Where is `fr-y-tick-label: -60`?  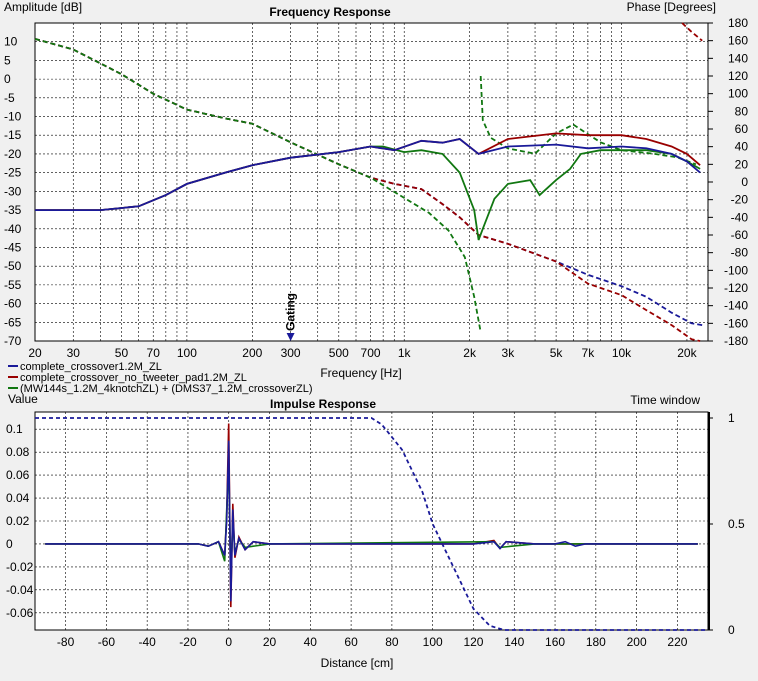
fr-y-tick-label: -60 is located at coordinates (13, 304).